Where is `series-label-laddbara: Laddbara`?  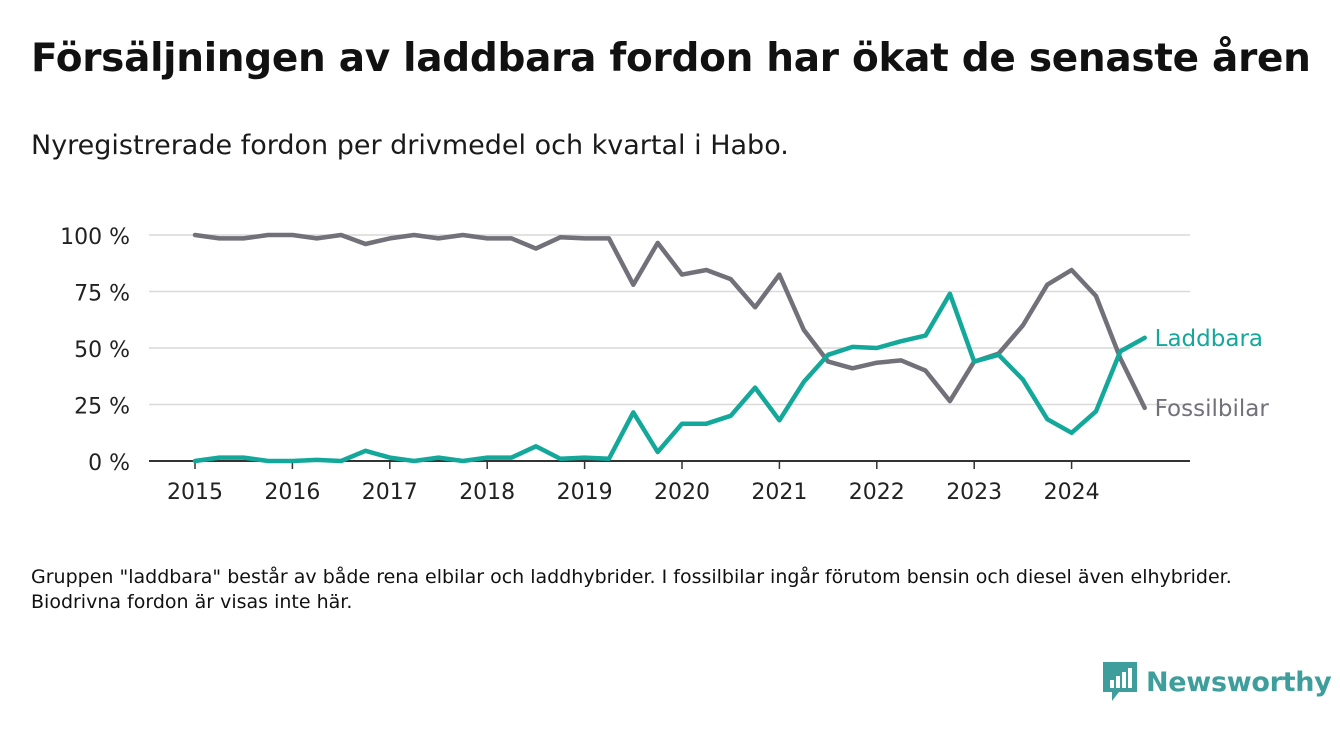 series-label-laddbara: Laddbara is located at coordinates (1209, 339).